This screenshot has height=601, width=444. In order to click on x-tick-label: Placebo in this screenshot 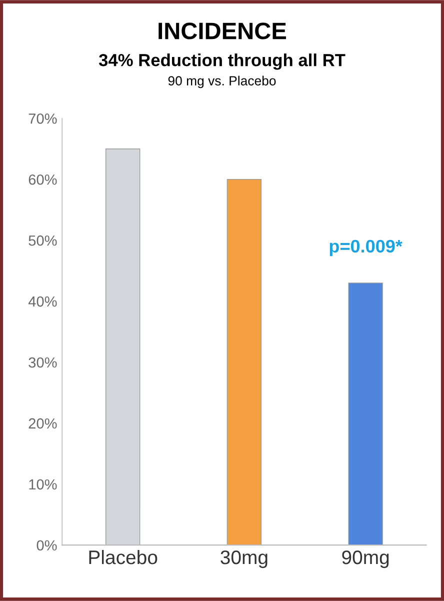, I will do `click(123, 557)`.